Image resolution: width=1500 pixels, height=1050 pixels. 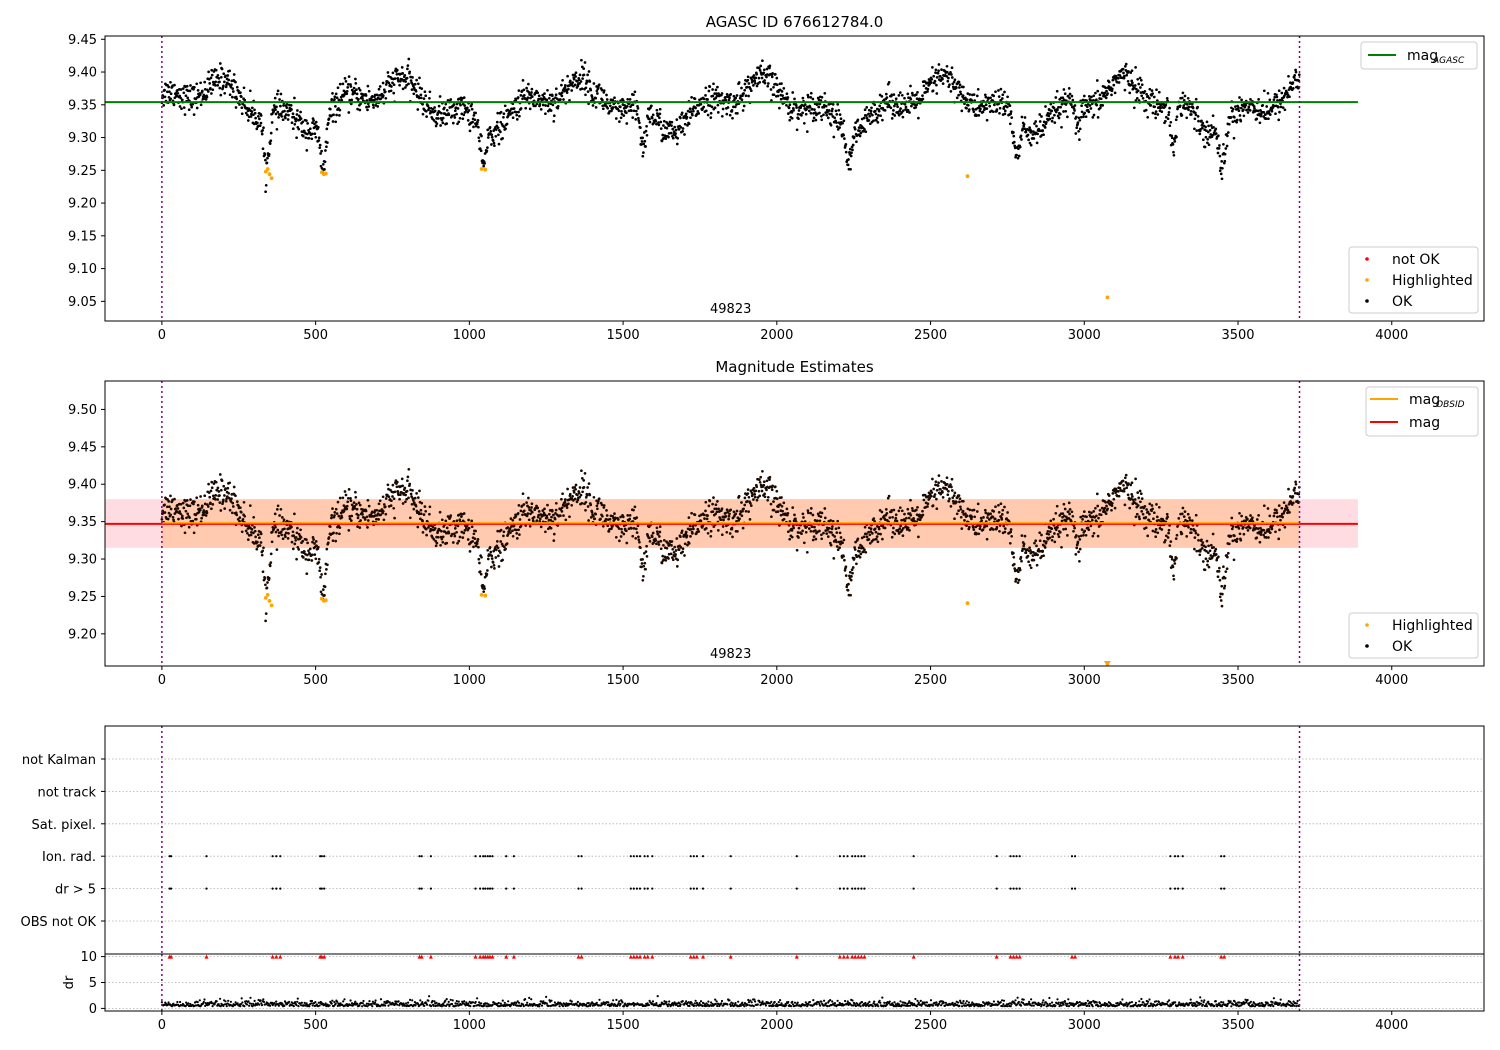 I want to click on highlighted-point, so click(x=325, y=173).